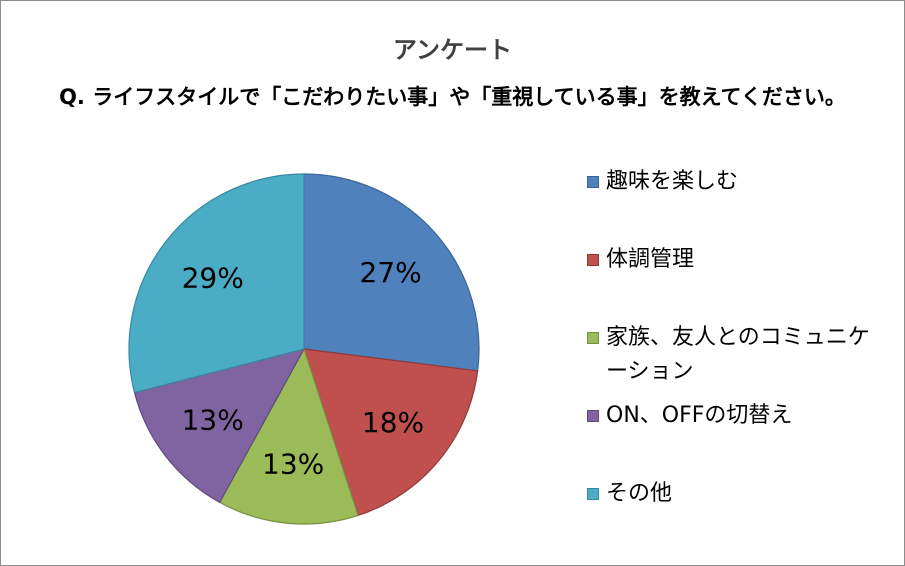  Describe the element at coordinates (699, 415) in the screenshot. I see `legend-label-3: ON、OFFの切替え` at that location.